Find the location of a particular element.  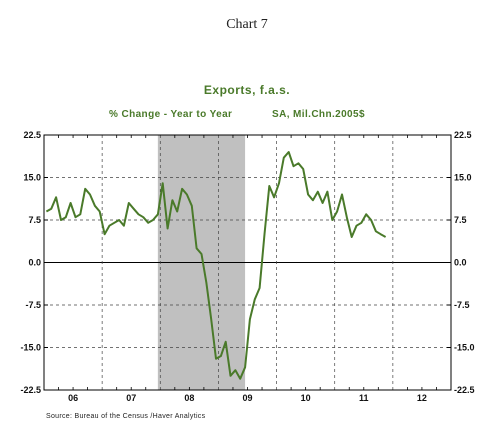

chart-subtitle-left: % Change - Year to Year is located at coordinates (170, 114).